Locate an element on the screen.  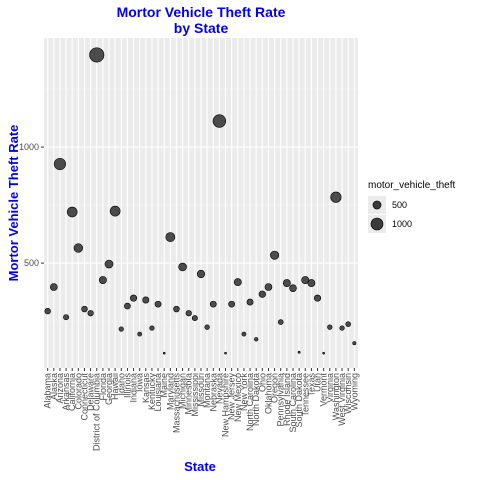
x-tick-label: Minnesota is located at coordinates (189, 394).